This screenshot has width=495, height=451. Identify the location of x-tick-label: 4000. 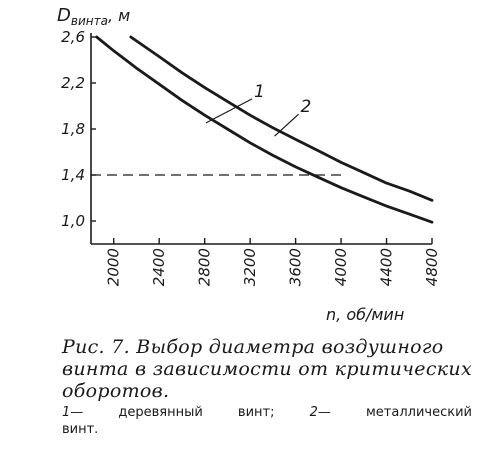
(341, 267).